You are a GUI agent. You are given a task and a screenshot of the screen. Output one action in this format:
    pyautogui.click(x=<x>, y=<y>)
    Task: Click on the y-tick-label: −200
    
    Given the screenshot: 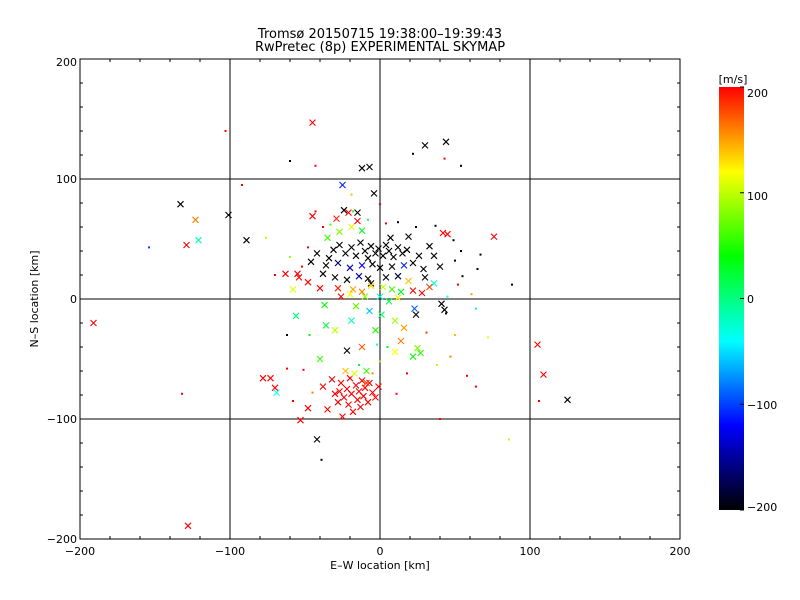 What is the action you would take?
    pyautogui.click(x=62, y=539)
    